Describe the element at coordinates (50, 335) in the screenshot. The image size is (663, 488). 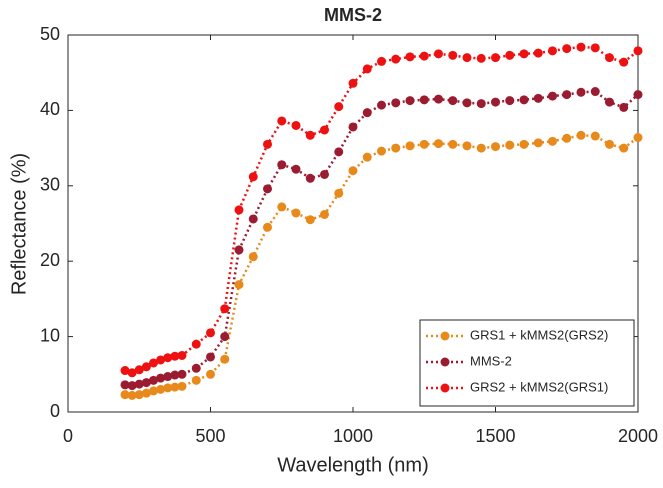
I see `y-tick-label: 10` at that location.